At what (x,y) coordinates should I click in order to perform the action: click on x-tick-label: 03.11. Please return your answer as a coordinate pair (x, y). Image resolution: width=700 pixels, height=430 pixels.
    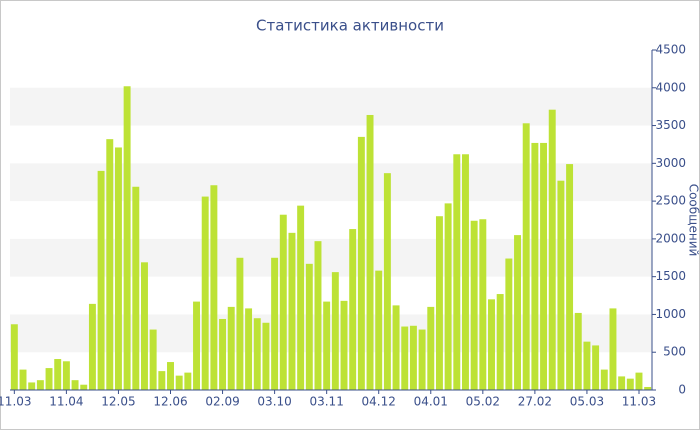
    Looking at the image, I should click on (326, 402).